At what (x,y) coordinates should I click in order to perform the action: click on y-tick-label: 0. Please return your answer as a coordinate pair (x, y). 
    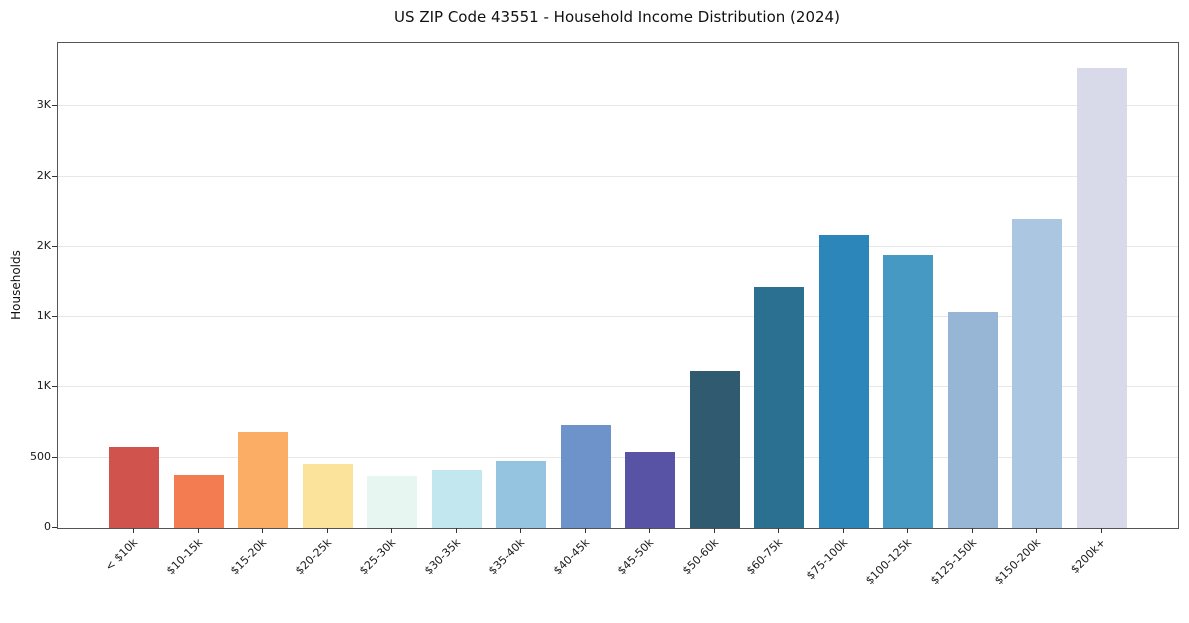
    Looking at the image, I should click on (47, 526).